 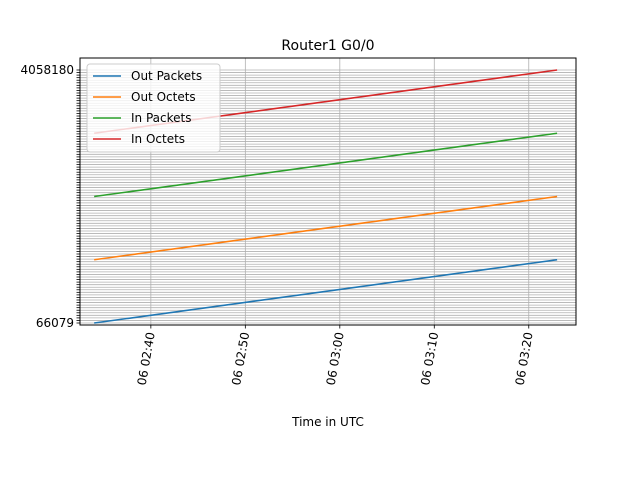 What do you see at coordinates (163, 97) in the screenshot?
I see `legend-label: Out Octets` at bounding box center [163, 97].